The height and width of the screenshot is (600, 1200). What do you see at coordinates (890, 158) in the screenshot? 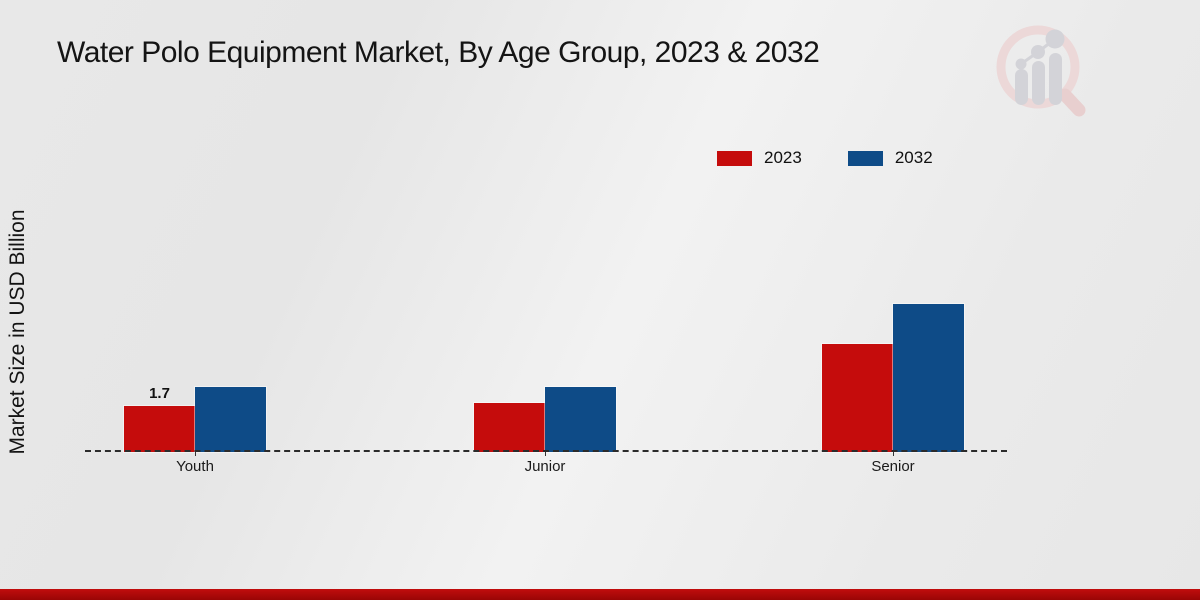
I see `legend-item-2032: 2032` at bounding box center [890, 158].